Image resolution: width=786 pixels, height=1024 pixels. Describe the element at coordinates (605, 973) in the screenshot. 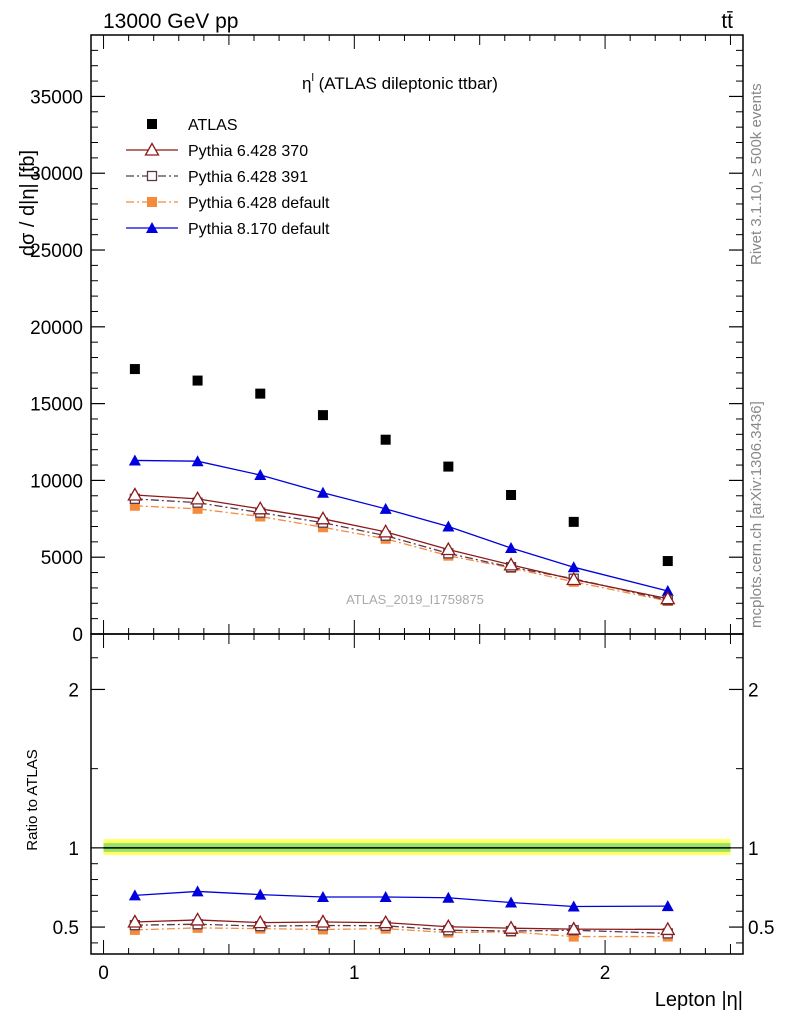

I see `ratio-xtick-label: 2` at that location.